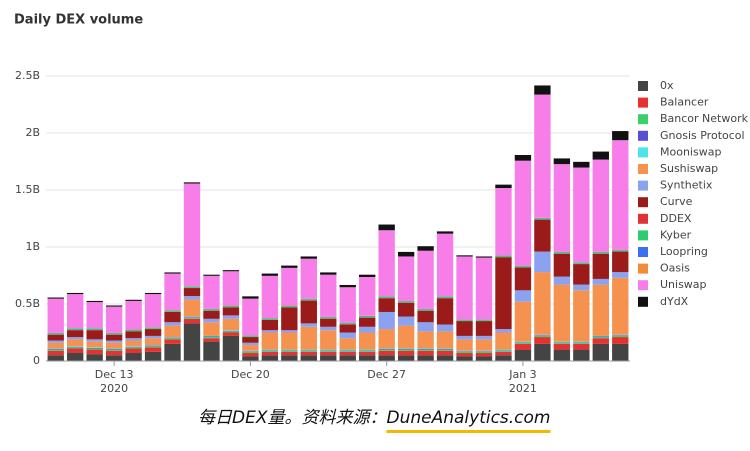 This screenshot has height=451, width=750. Describe the element at coordinates (676, 218) in the screenshot. I see `legend-label: DDEX` at that location.